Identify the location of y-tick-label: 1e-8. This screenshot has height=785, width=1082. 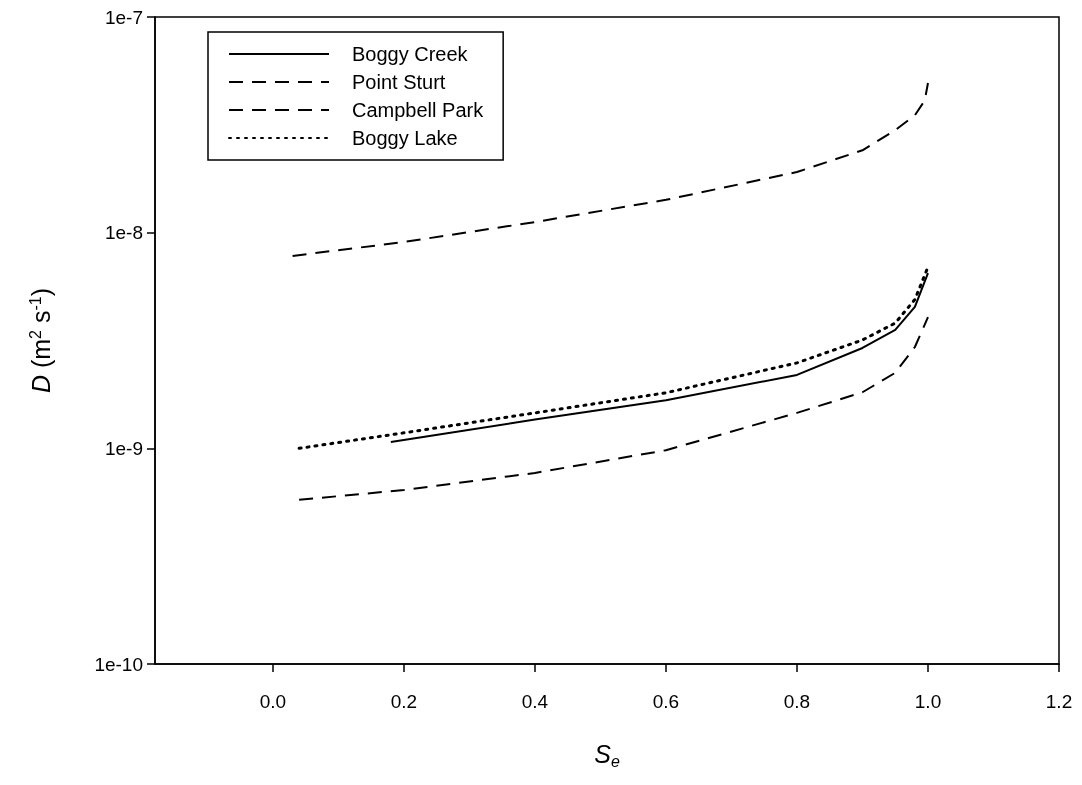
(123, 233).